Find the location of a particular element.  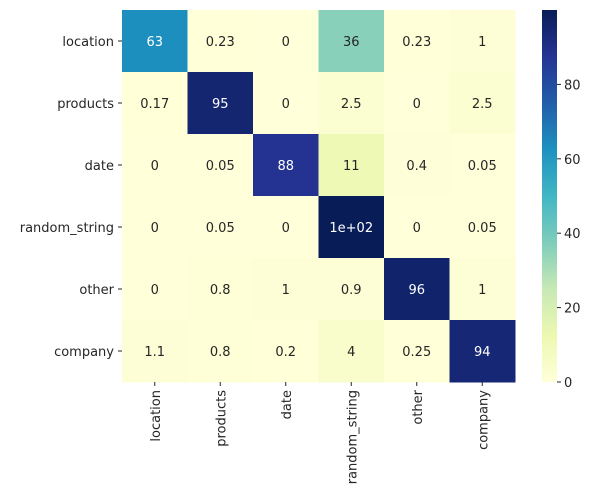

cell-value-label: 94 is located at coordinates (482, 352).